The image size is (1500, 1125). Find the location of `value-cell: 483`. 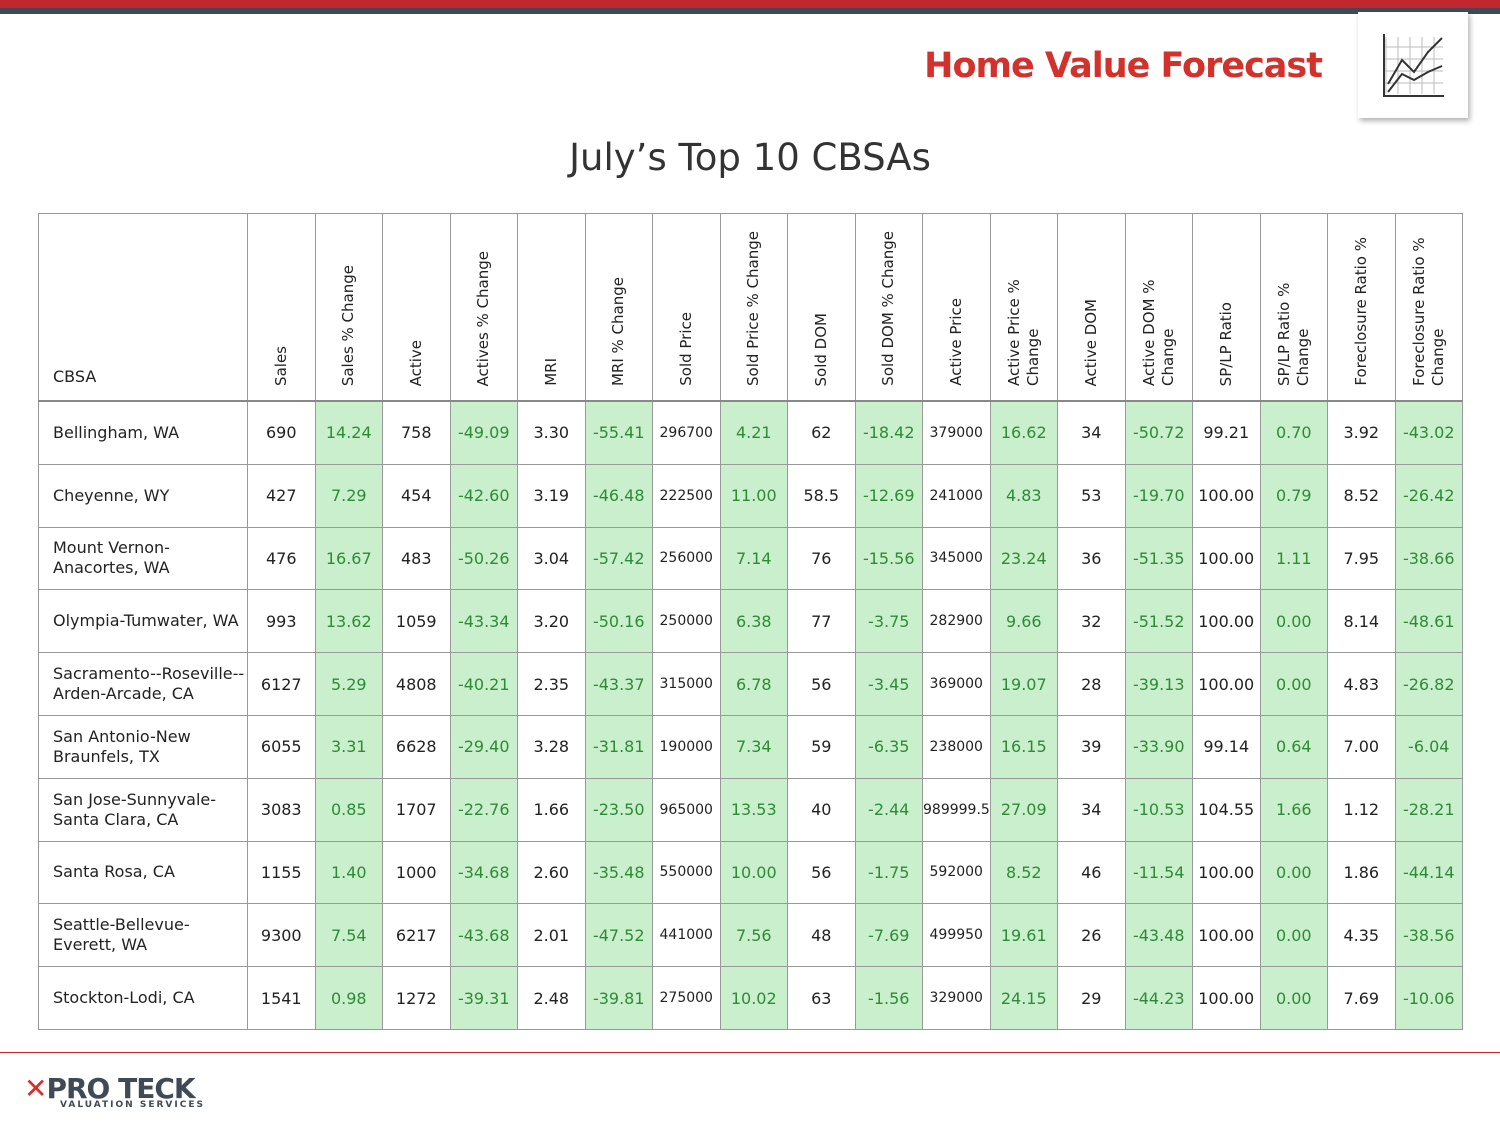

value-cell: 483 is located at coordinates (416, 558).